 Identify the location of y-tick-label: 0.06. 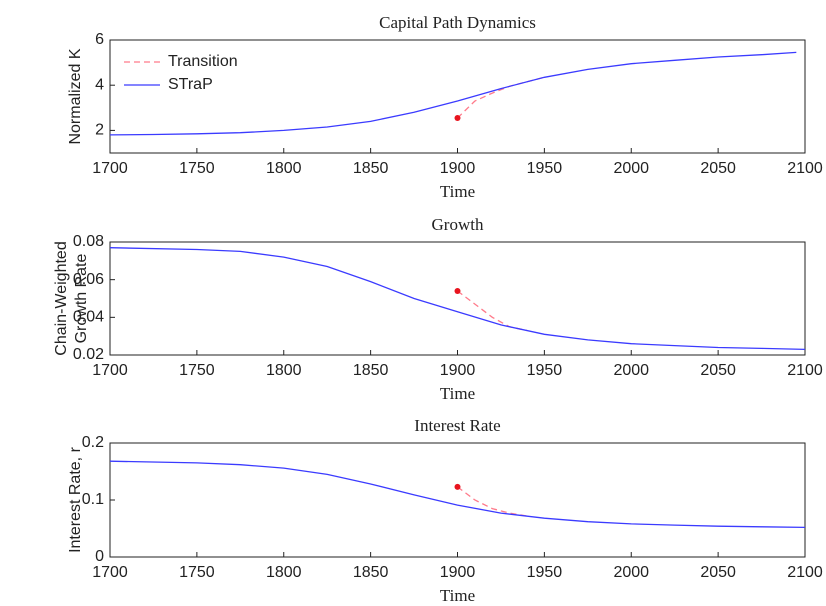
(88, 279).